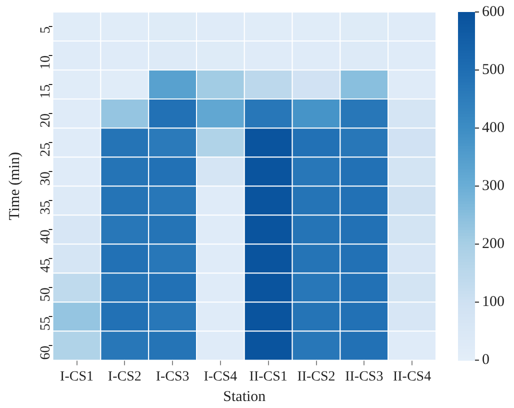 Image resolution: width=514 pixels, height=408 pixels. Describe the element at coordinates (173, 376) in the screenshot. I see `x-tick-label: I-CS3` at that location.